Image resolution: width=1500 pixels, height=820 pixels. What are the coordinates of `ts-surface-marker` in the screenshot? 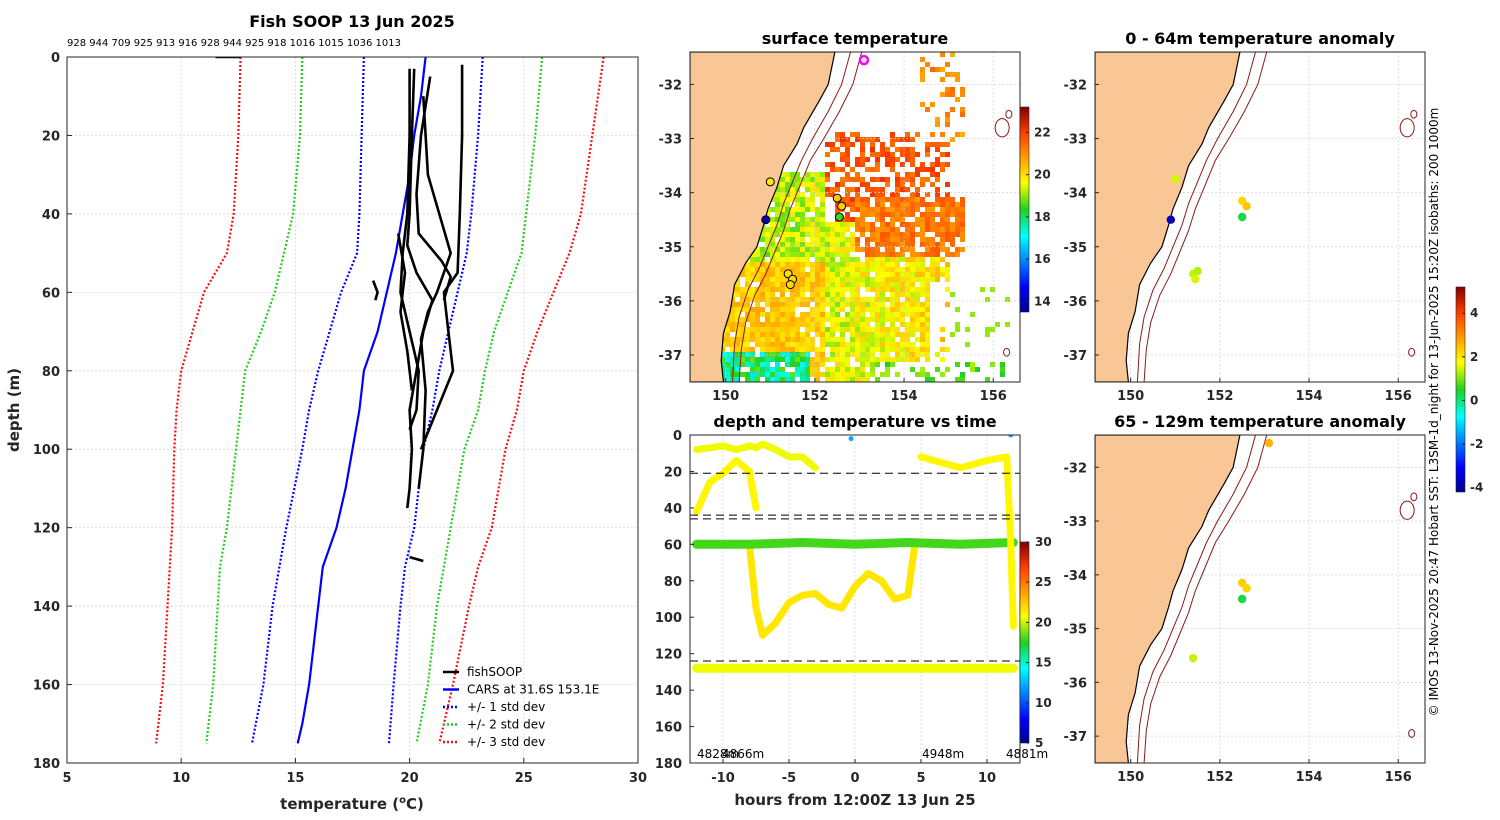 It's located at (1011, 436).